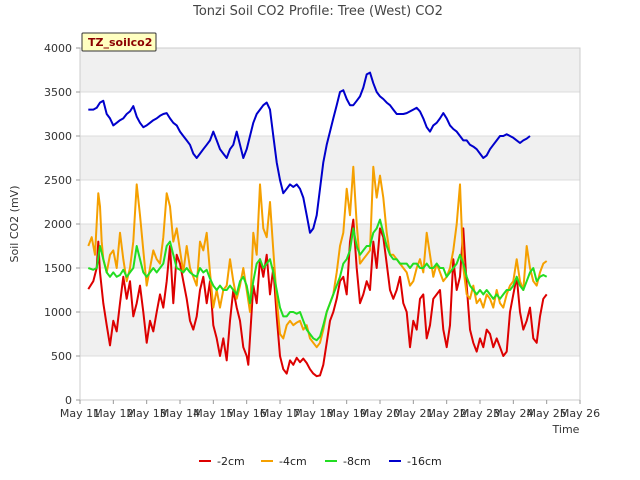 The width and height of the screenshot is (640, 480). I want to click on x-tick-label: May 15, so click(213, 413).